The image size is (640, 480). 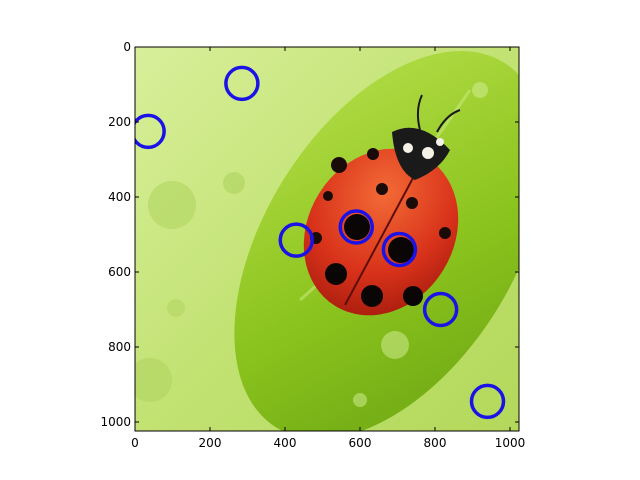 I want to click on y-tick-label: 0, so click(x=127, y=47).